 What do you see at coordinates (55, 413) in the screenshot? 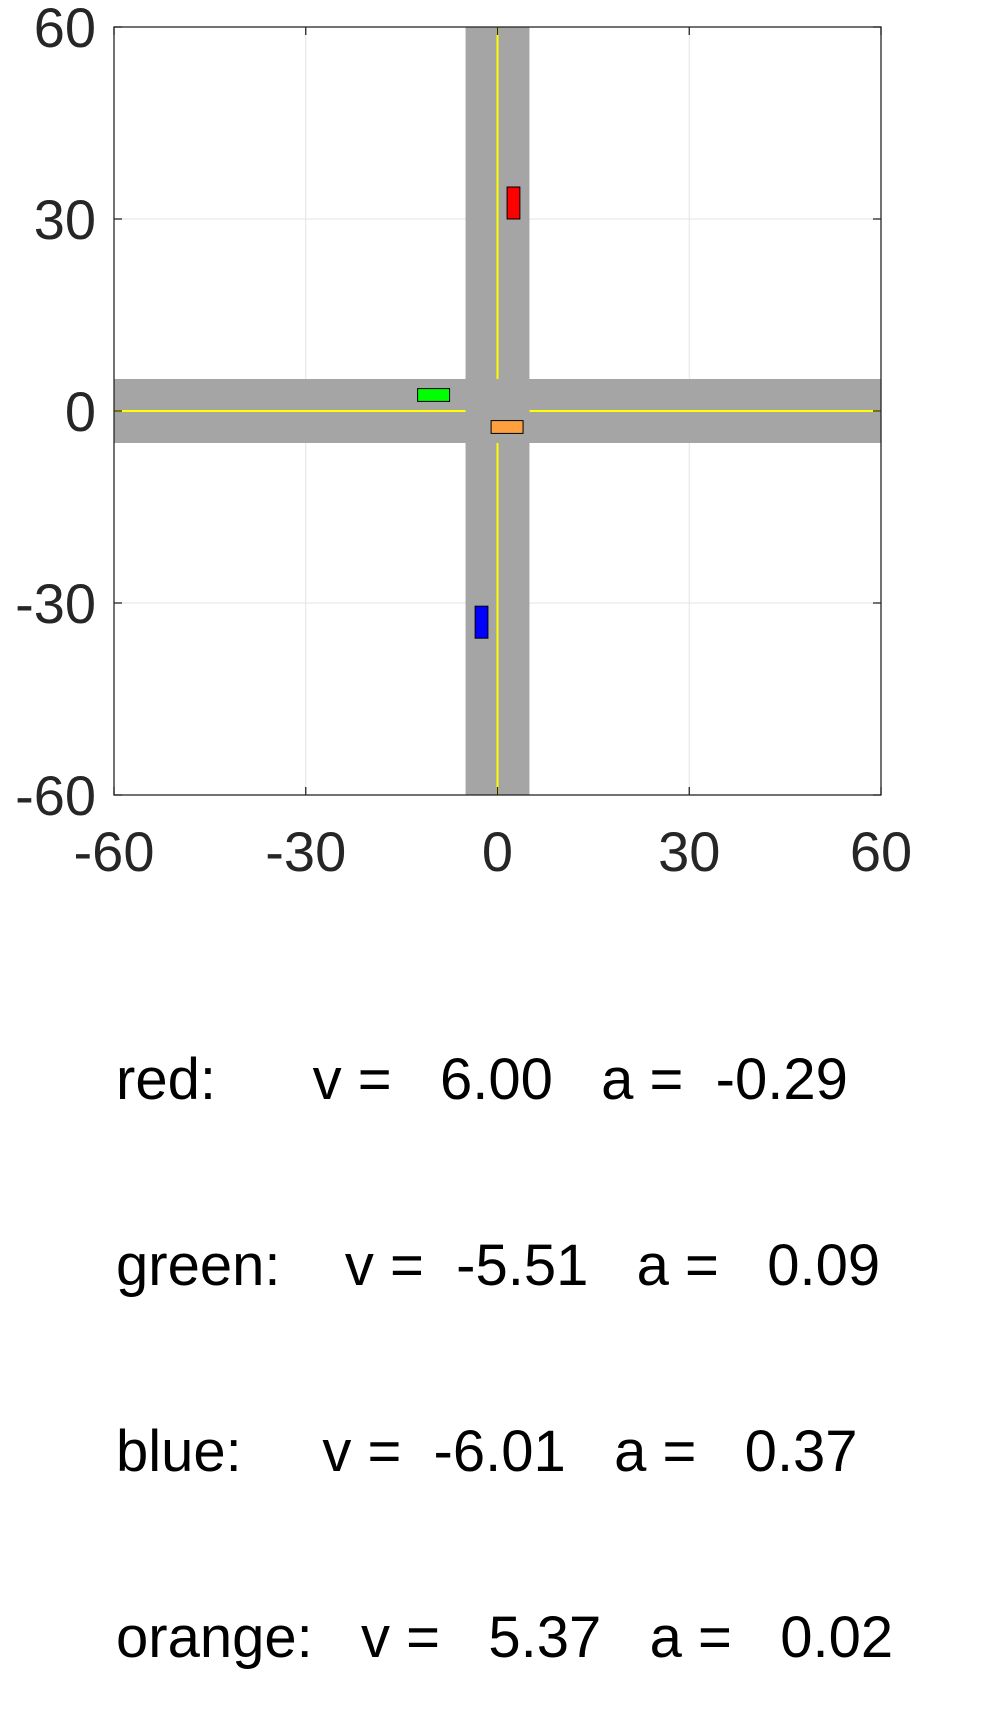
I see `y-tick-labels: -60 -30 0 30 60` at bounding box center [55, 413].